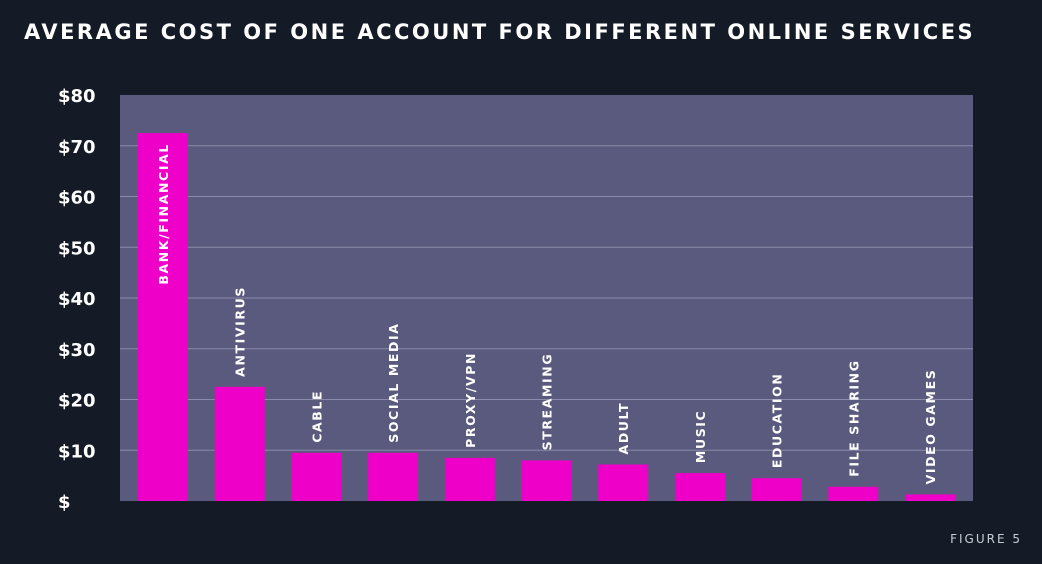  What do you see at coordinates (777, 421) in the screenshot?
I see `bar-category-label: EDUCATION` at bounding box center [777, 421].